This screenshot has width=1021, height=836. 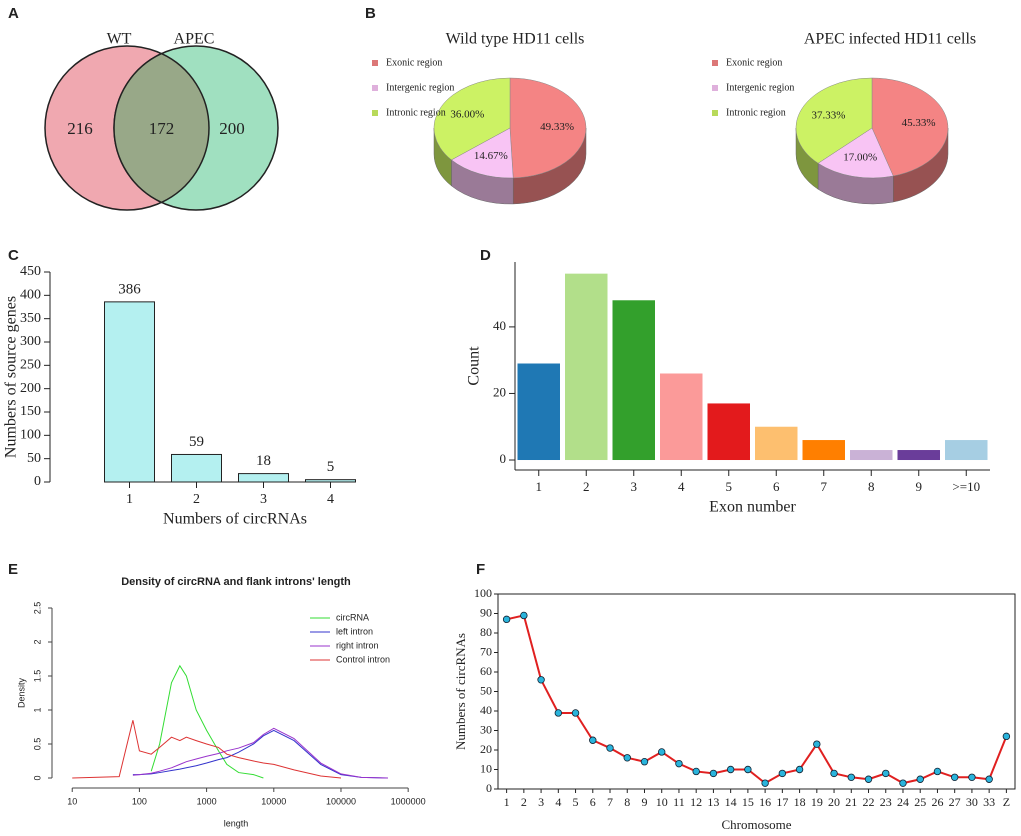 I want to click on value-label: 59, so click(x=196, y=442).